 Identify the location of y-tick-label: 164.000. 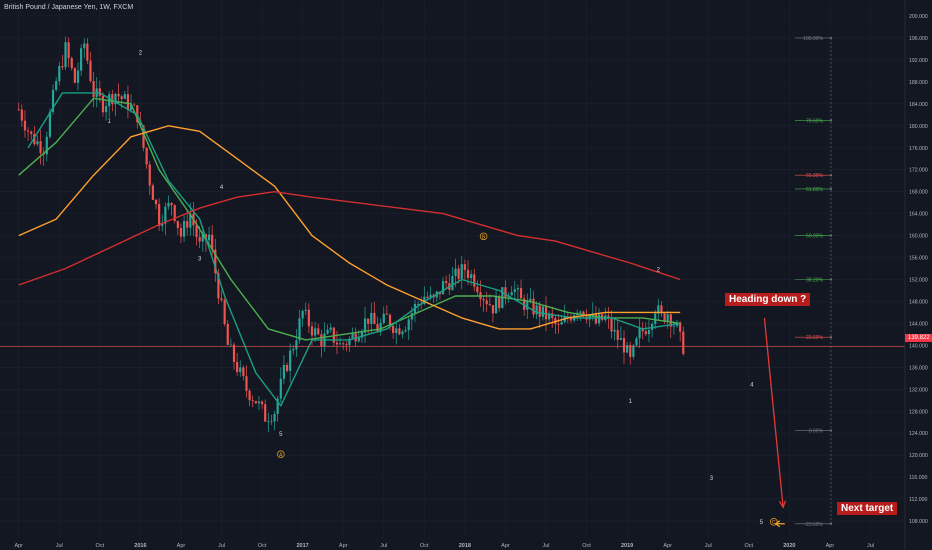
(918, 215).